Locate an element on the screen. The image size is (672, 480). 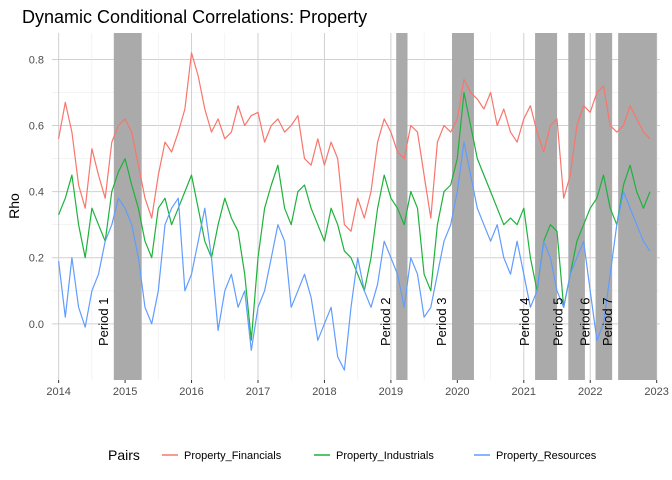
y-tick-label: 0.2 is located at coordinates (36, 259).